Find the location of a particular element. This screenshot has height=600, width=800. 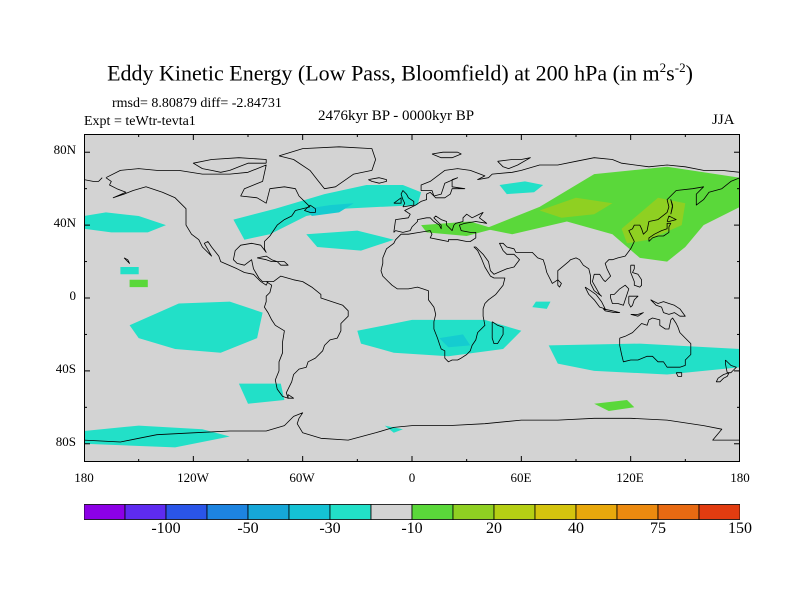

eke-region-southern-ocean-dot is located at coordinates (614, 405).